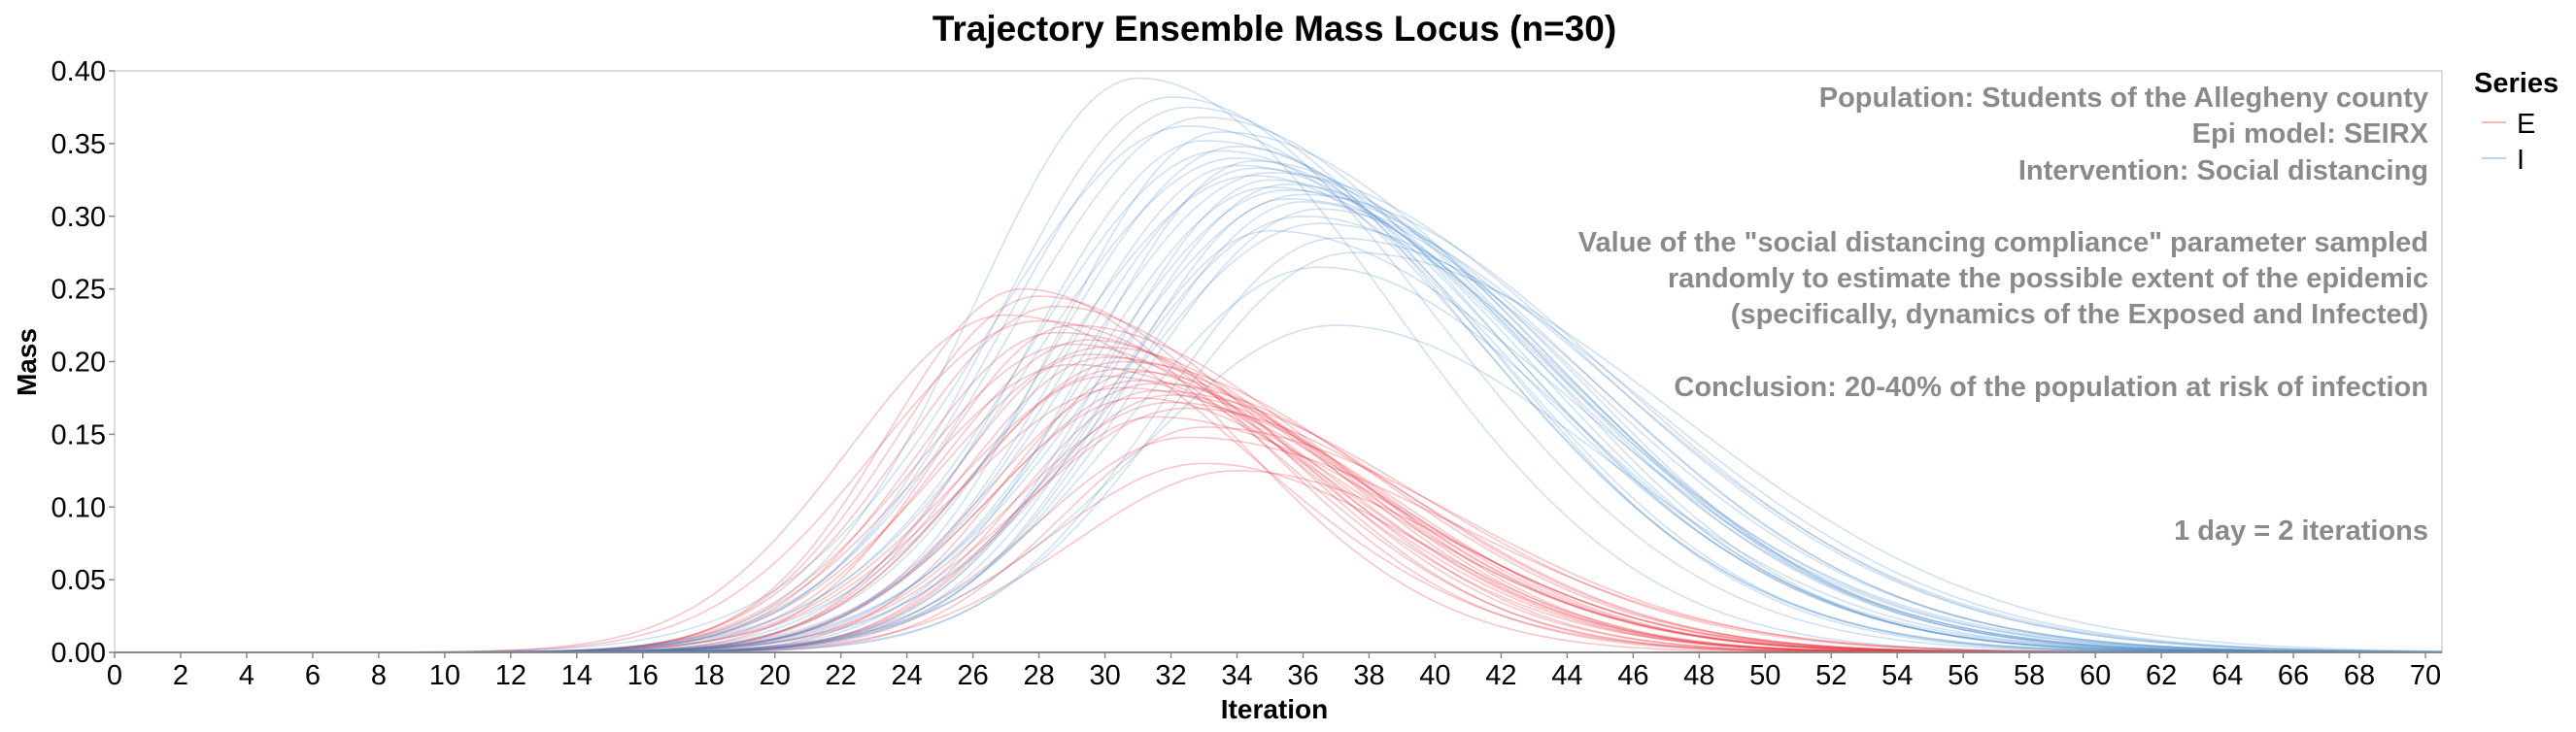 The height and width of the screenshot is (732, 2576). I want to click on x-tick-label: 46, so click(1632, 675).